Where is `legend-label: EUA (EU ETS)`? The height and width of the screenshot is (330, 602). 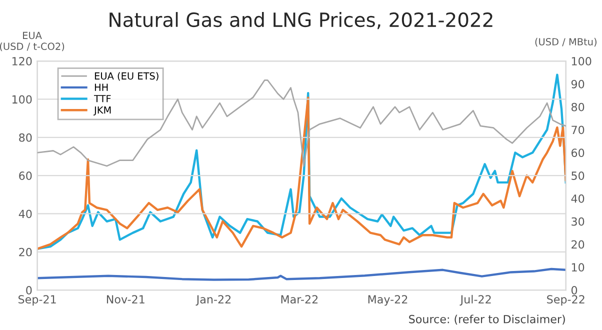
legend-label: EUA (EU ETS) is located at coordinates (126, 76).